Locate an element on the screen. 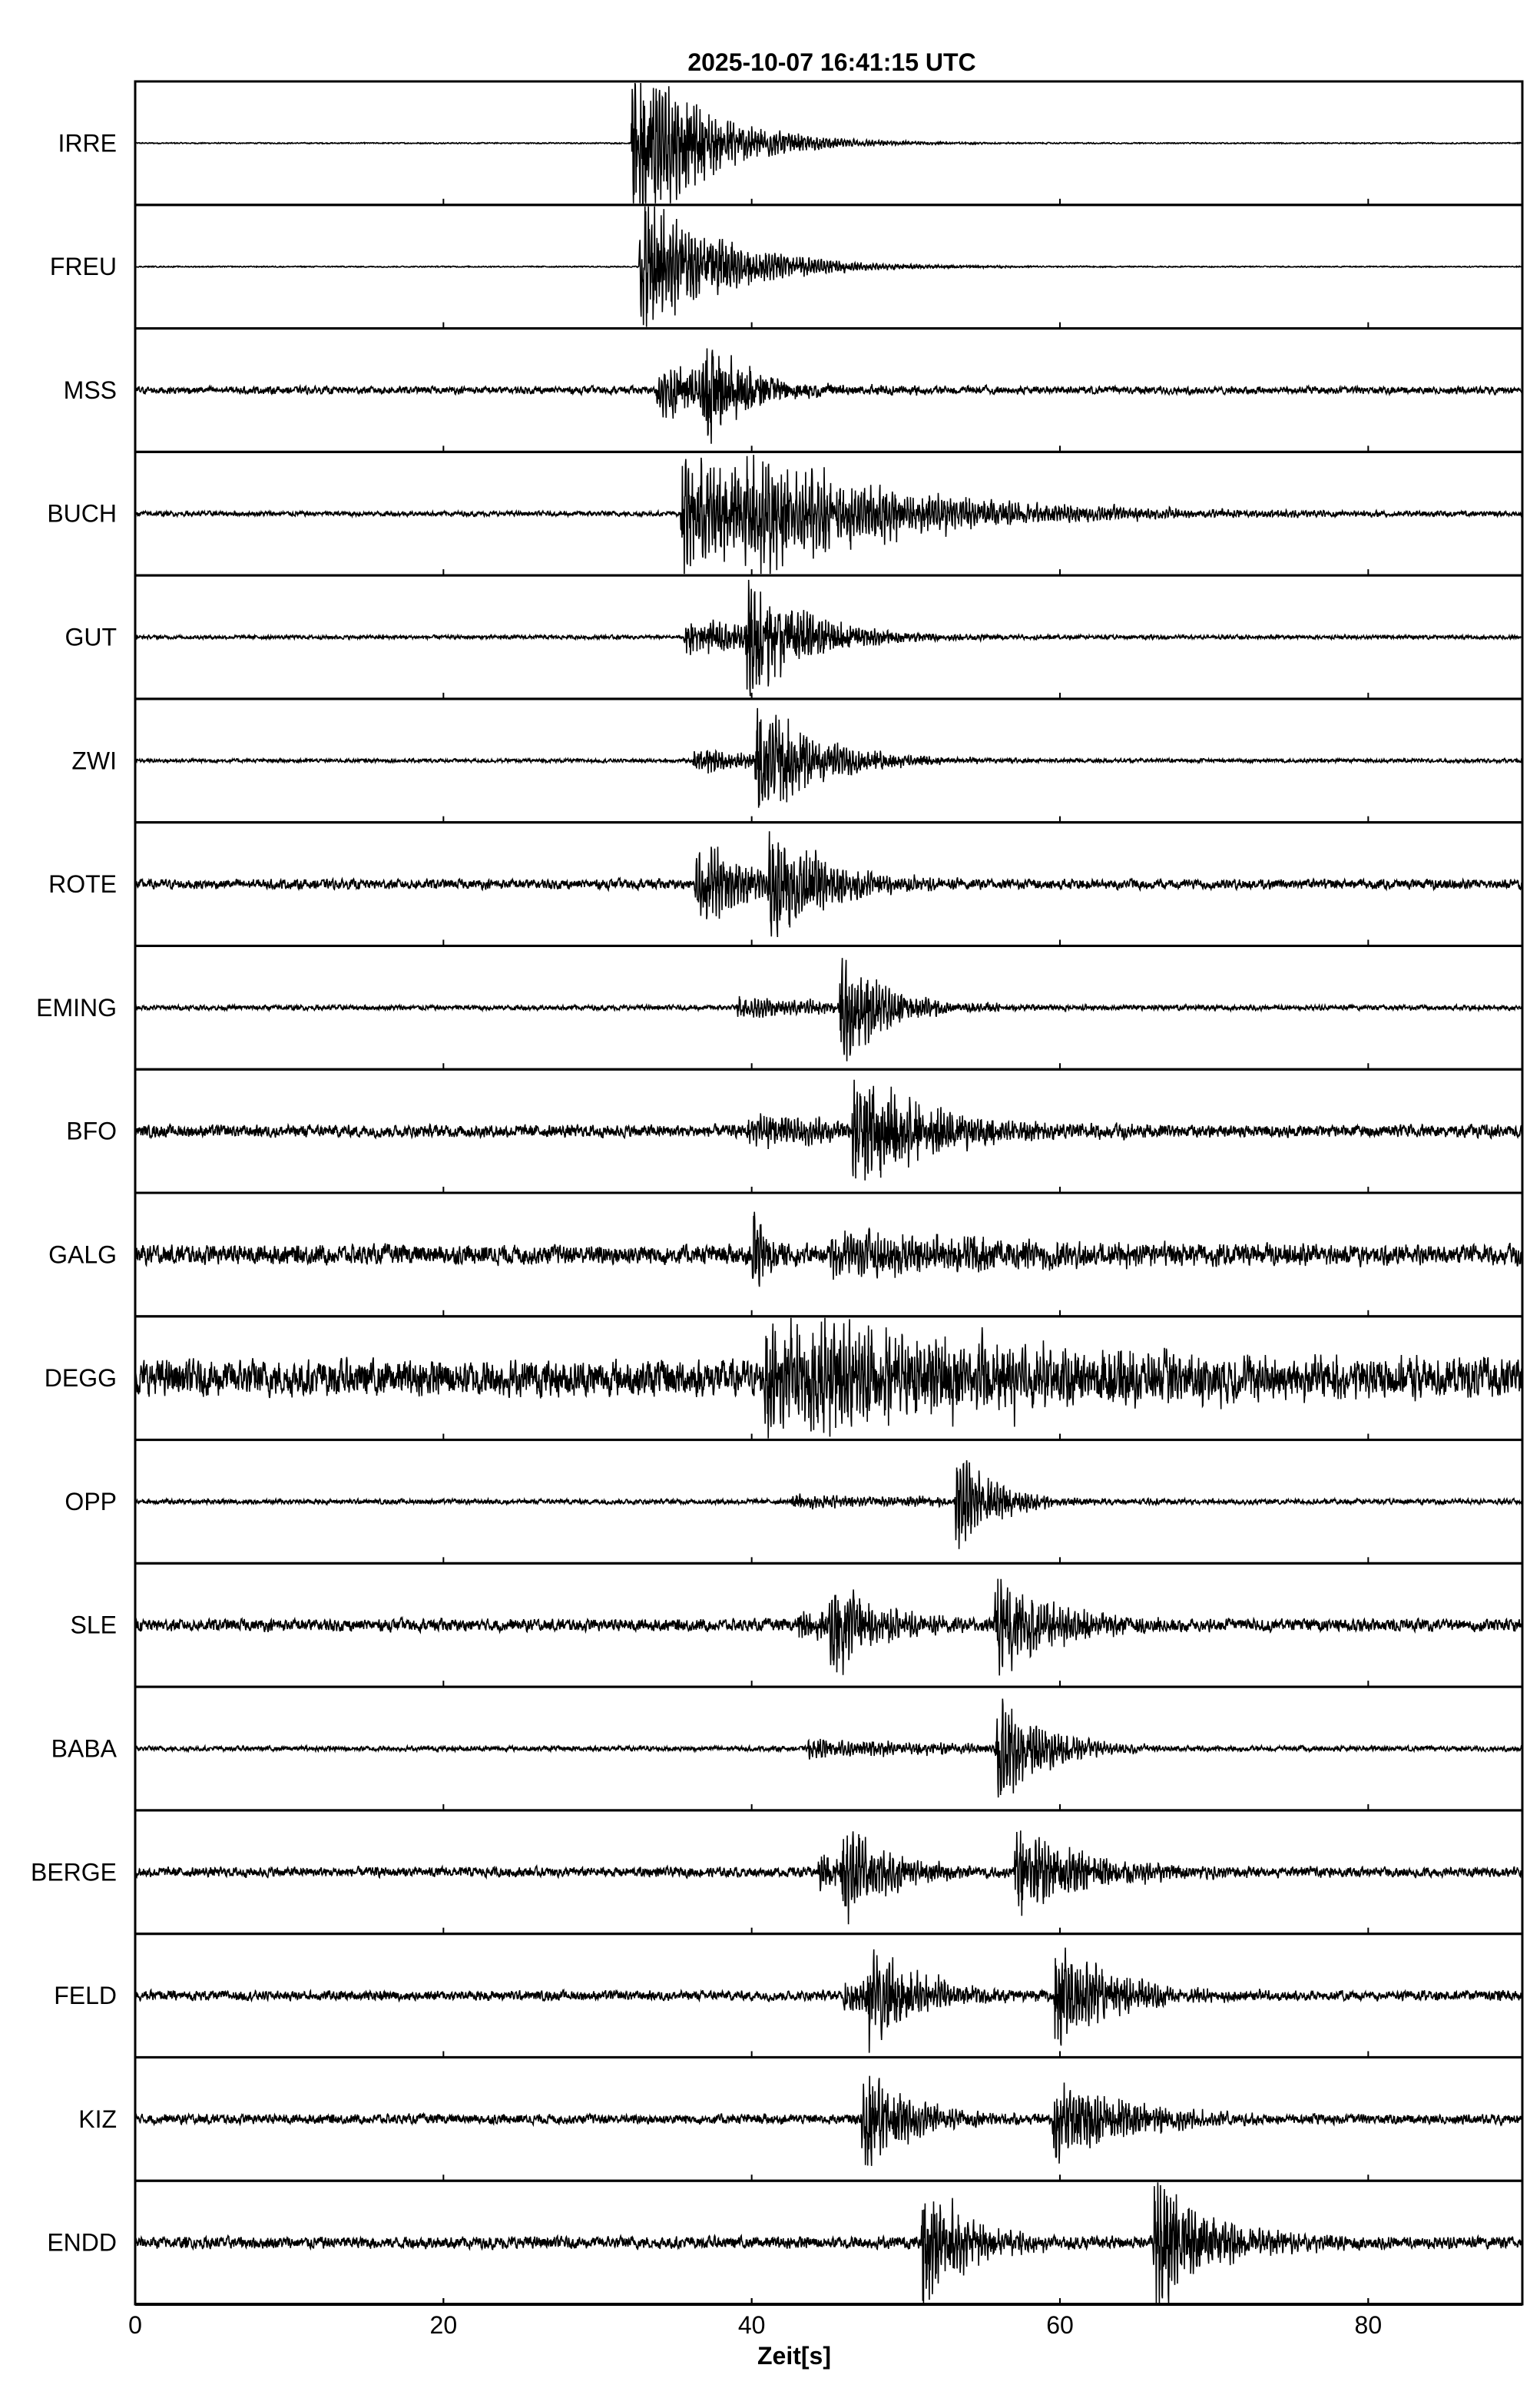 The image size is (1540, 2398). station-label: EMING is located at coordinates (76, 1008).